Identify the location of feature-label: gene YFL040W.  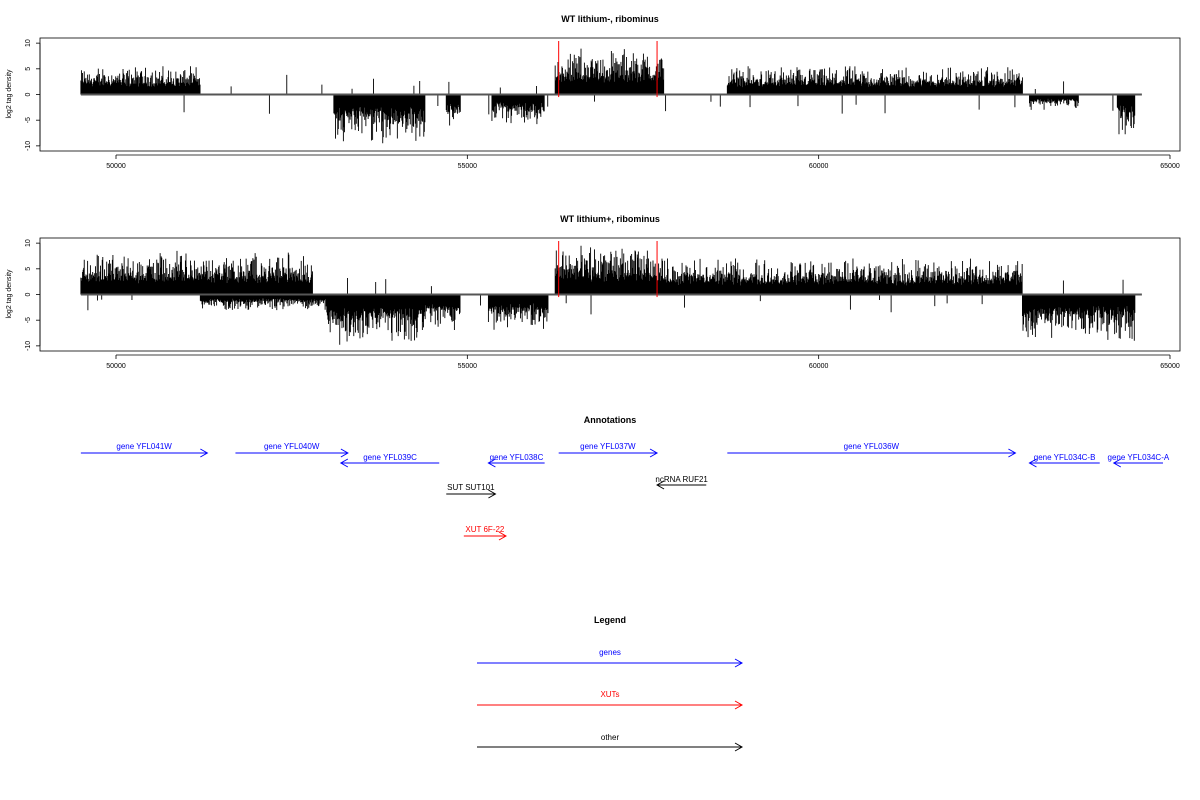
(292, 446).